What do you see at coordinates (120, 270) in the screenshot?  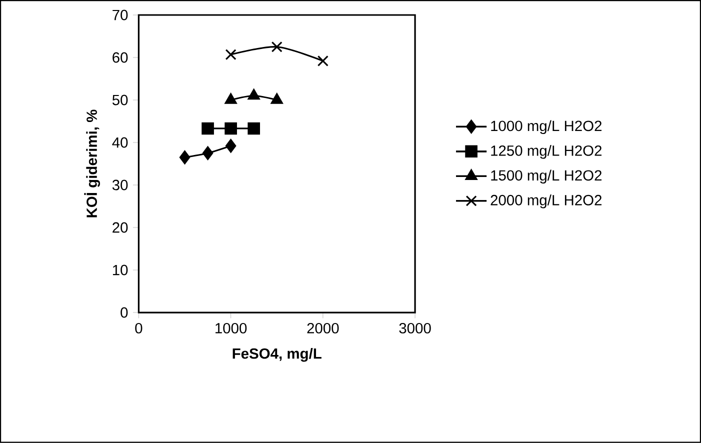 I see `y-tick-label: 10` at bounding box center [120, 270].